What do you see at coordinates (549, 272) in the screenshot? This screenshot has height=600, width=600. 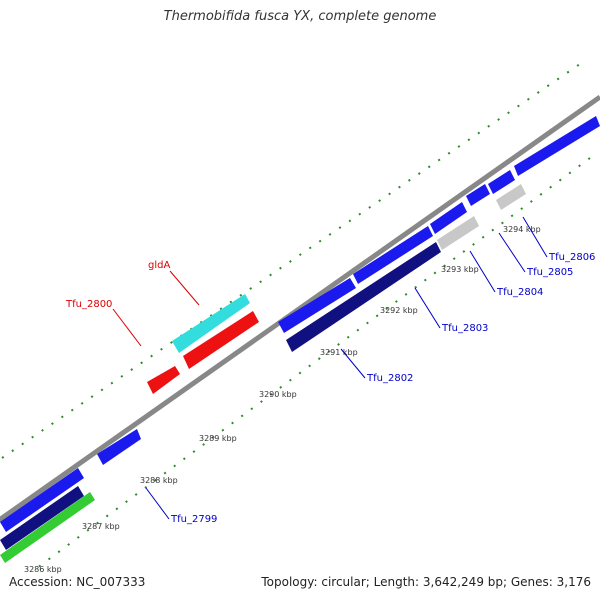 I see `gene-label-tfu2805: Tfu_2805` at bounding box center [549, 272].